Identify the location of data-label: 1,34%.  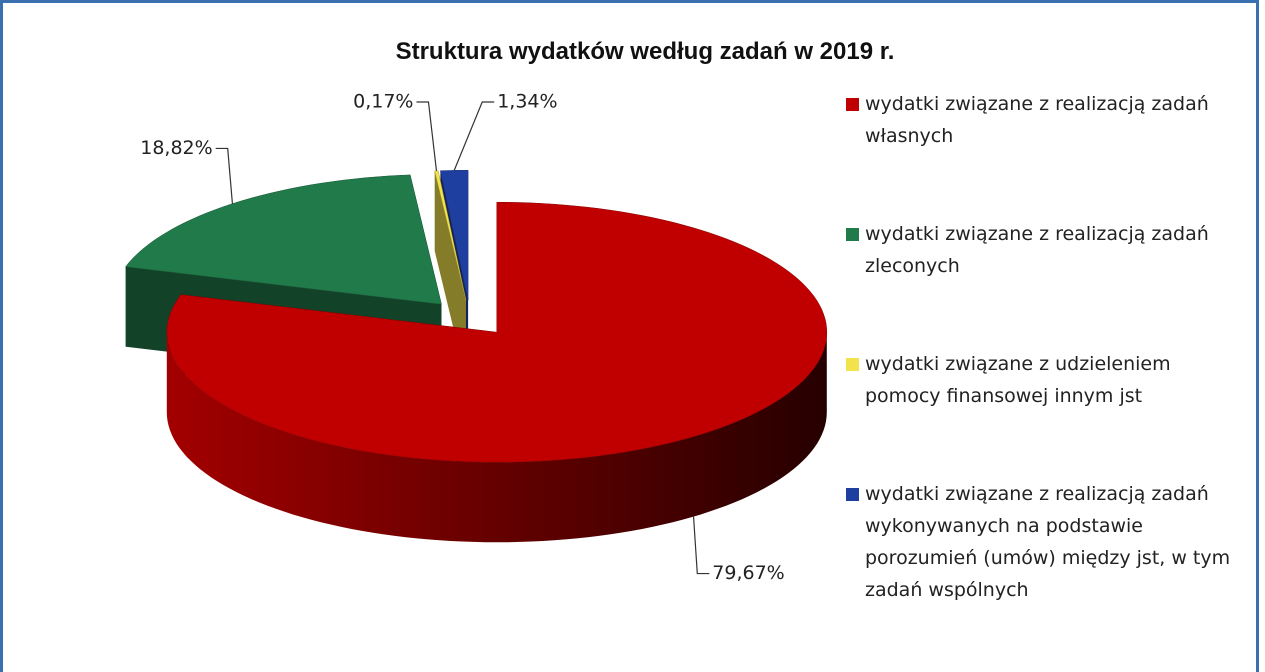
(527, 102).